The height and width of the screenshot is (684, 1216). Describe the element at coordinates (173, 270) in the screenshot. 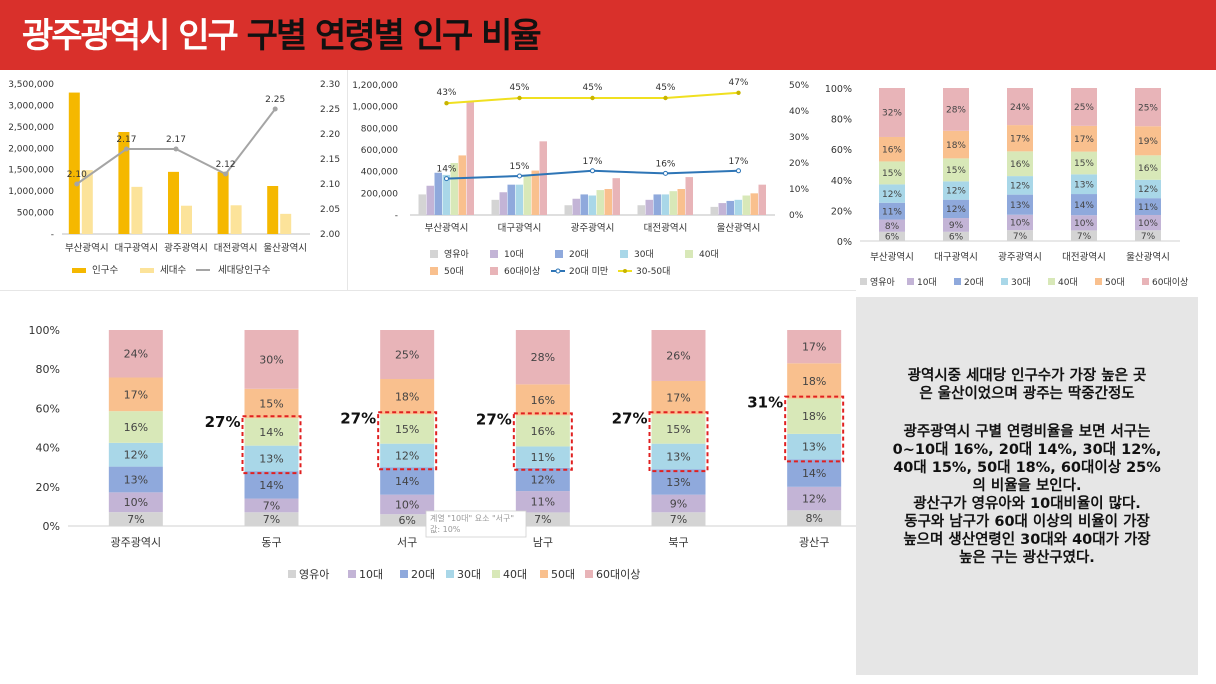

I see `legend-label: 세대수` at that location.